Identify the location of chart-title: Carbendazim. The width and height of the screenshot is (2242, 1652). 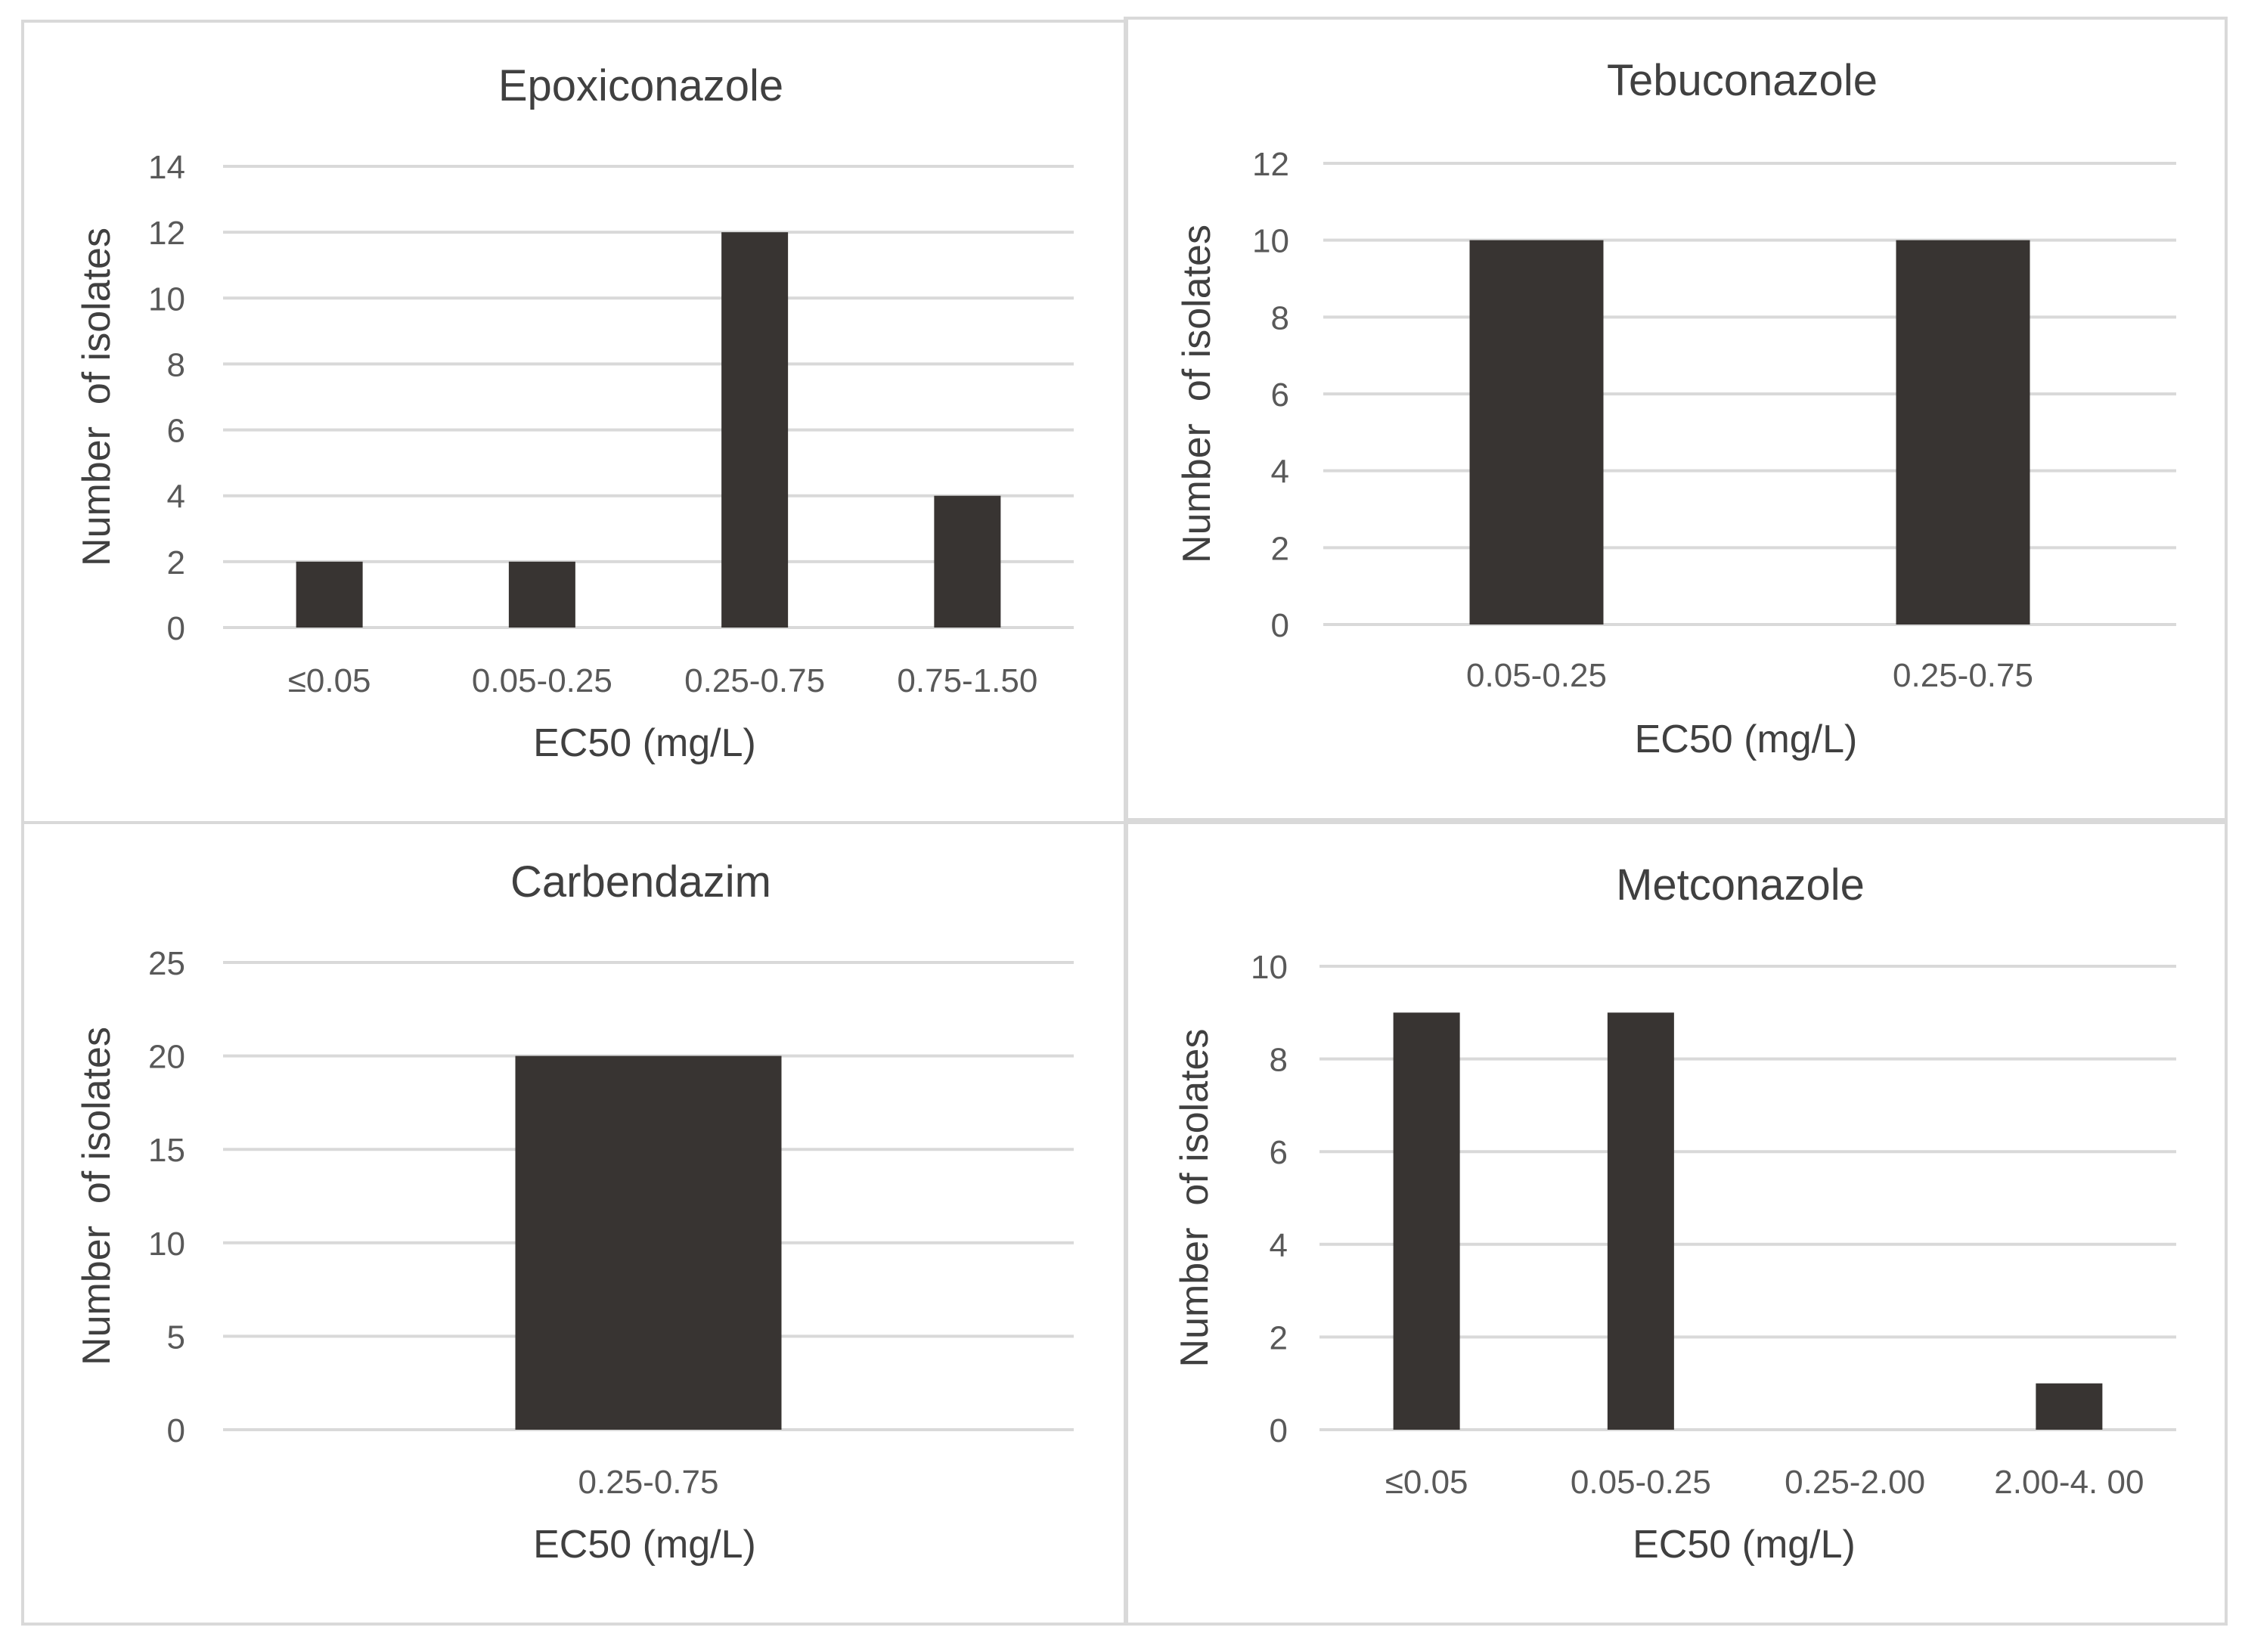
(640, 882).